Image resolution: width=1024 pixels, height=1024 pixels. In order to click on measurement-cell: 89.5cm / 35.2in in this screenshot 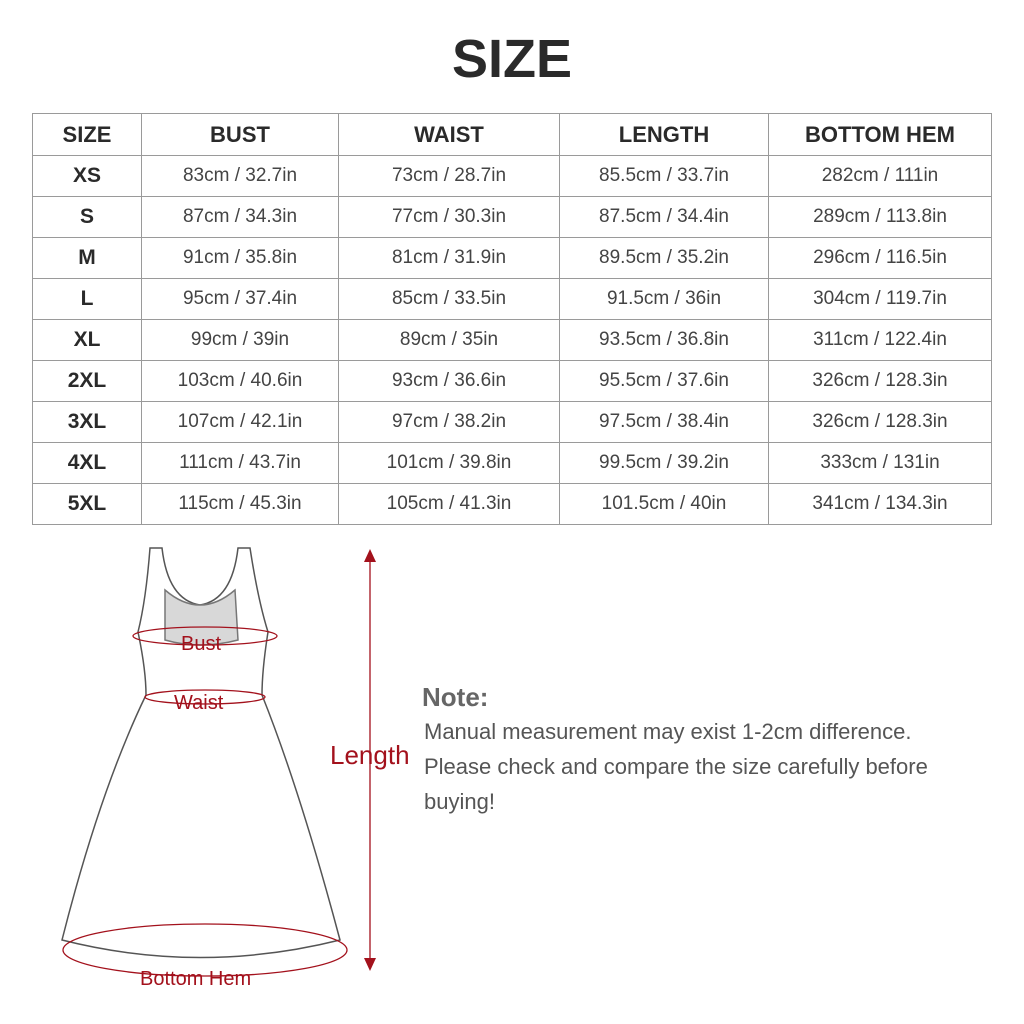, I will do `click(664, 258)`.